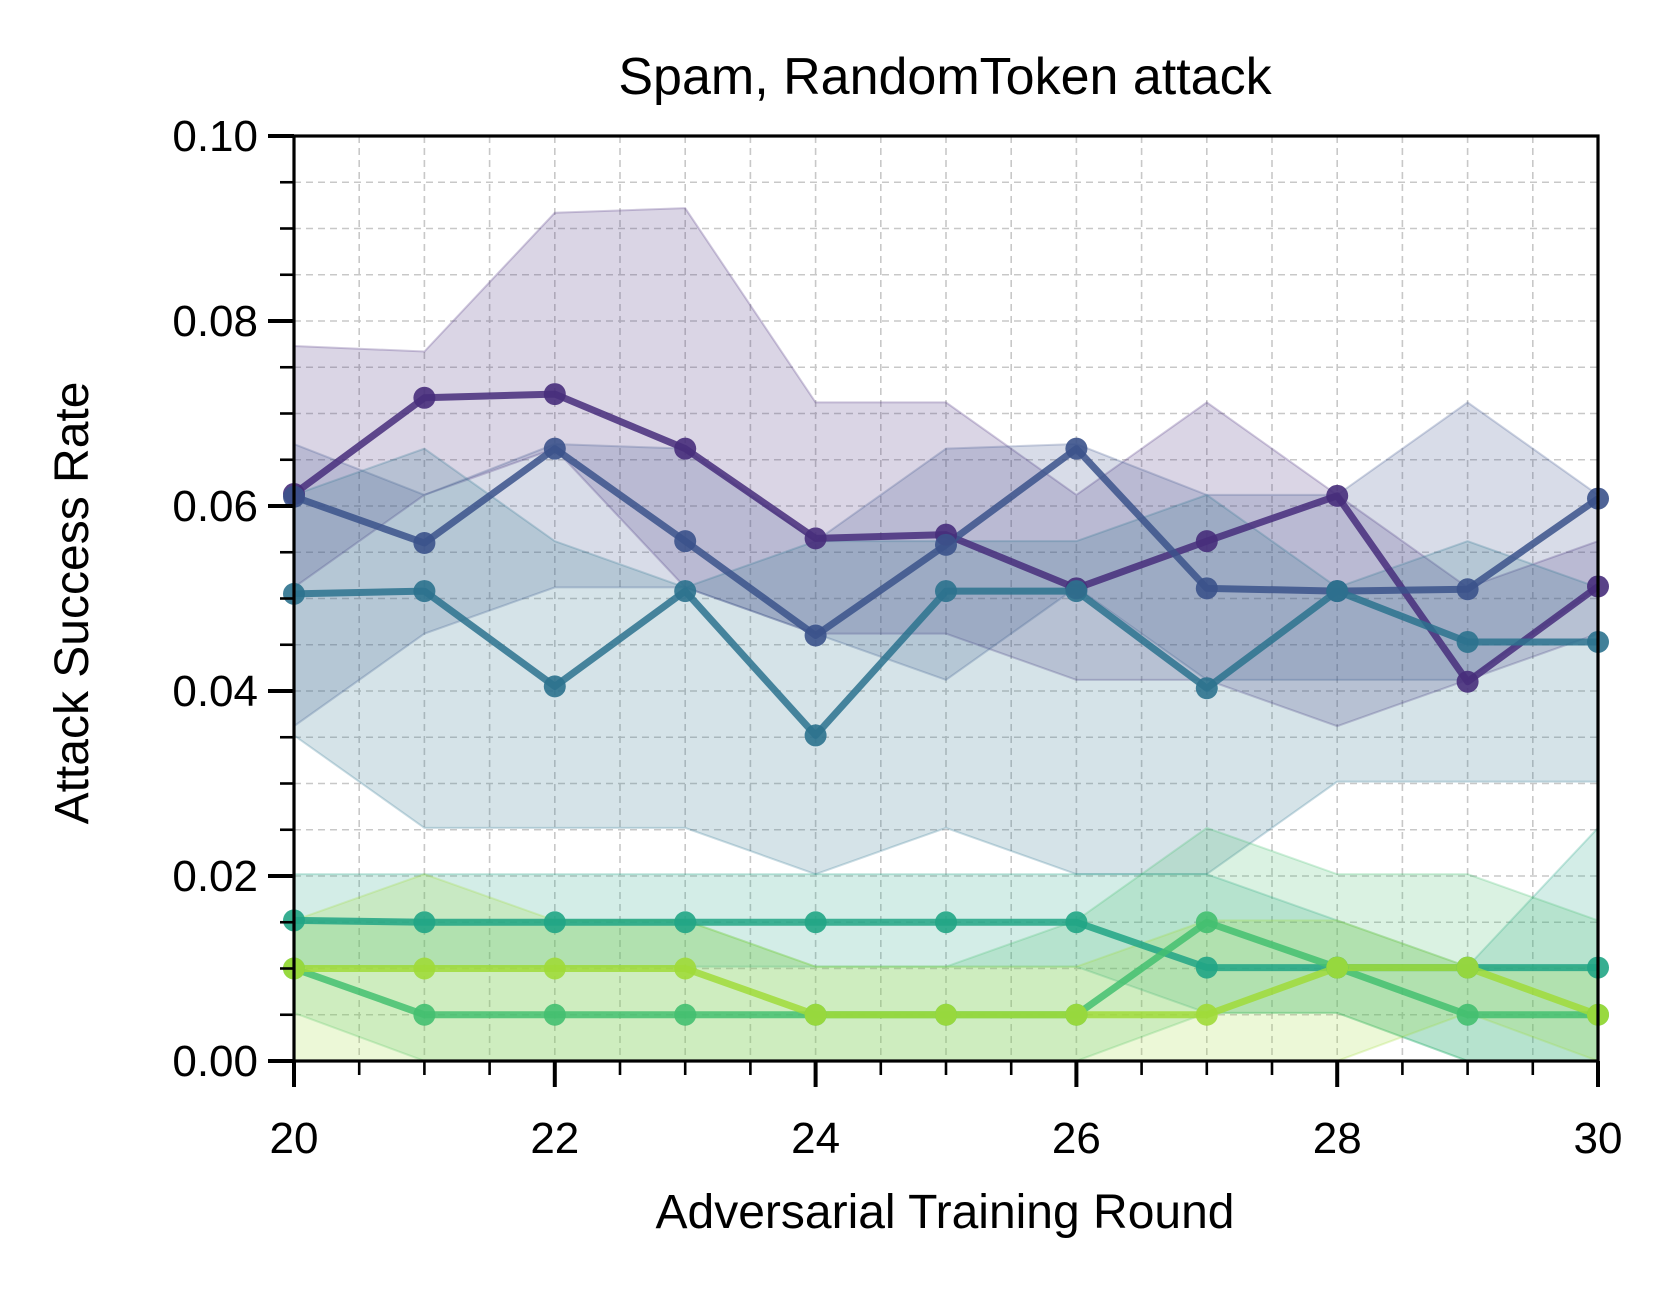 The width and height of the screenshot is (1664, 1298). I want to click on chart-title: Spam, RandomToken attack, so click(945, 77).